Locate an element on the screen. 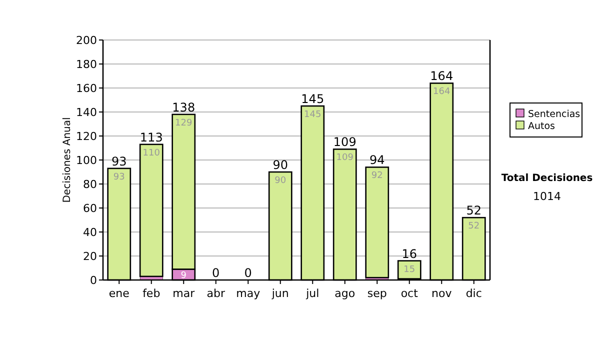  x-tick-label: oct is located at coordinates (409, 293).